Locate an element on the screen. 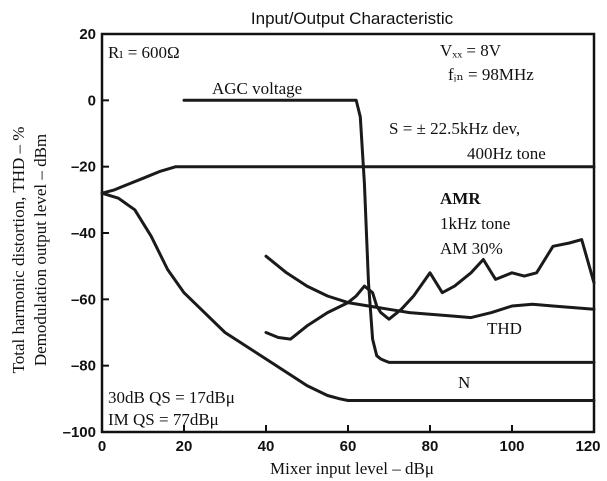  series-line-s is located at coordinates (348, 180).